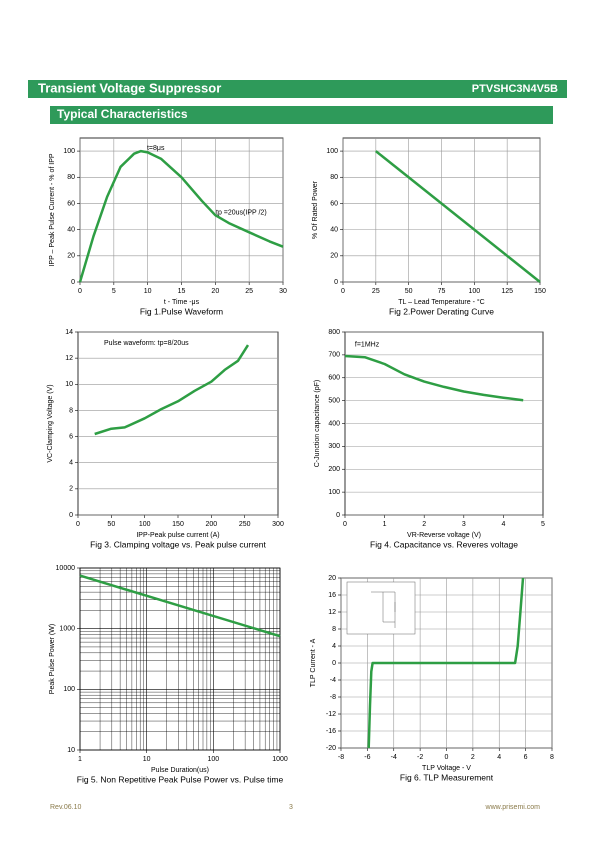 The height and width of the screenshot is (842, 595). What do you see at coordinates (146, 343) in the screenshot?
I see `annotation: Pulse waveform: tp=8/20us` at bounding box center [146, 343].